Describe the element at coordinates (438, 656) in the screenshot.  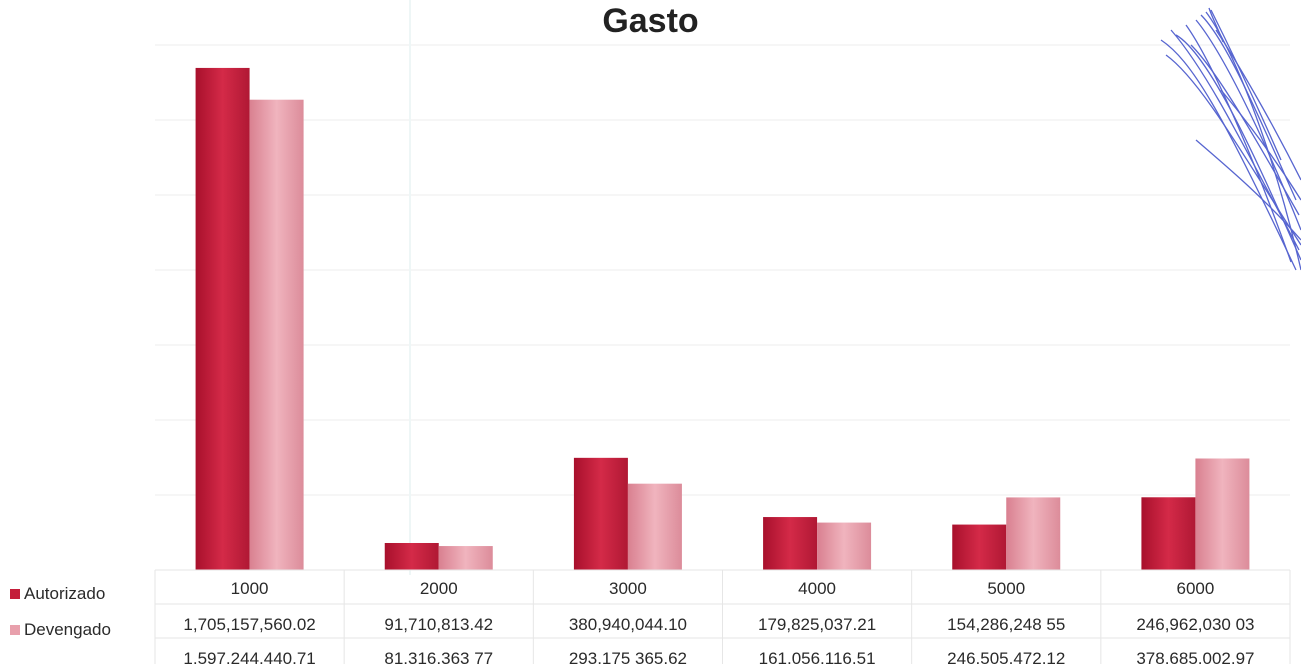
I see `value-label-devengado-2000: 81,316,363 77` at that location.